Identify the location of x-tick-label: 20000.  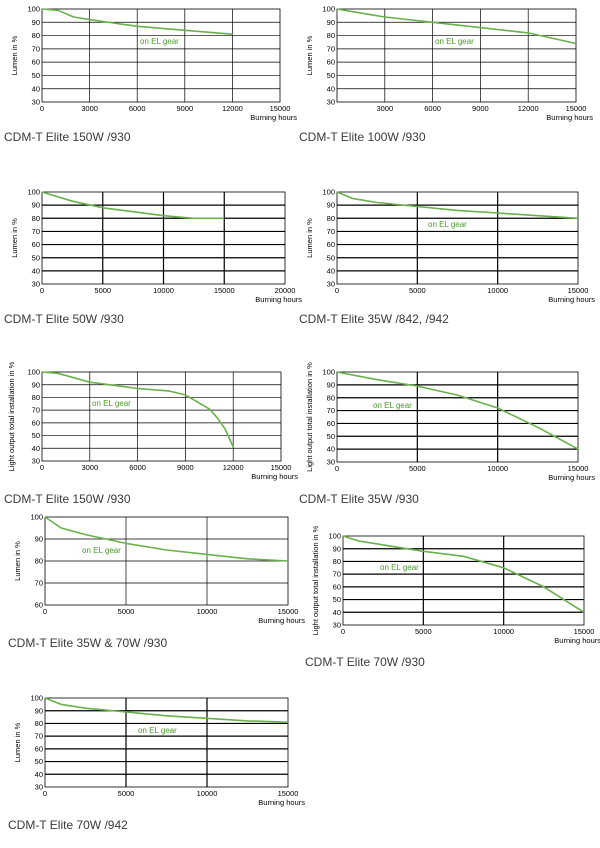
(285, 290).